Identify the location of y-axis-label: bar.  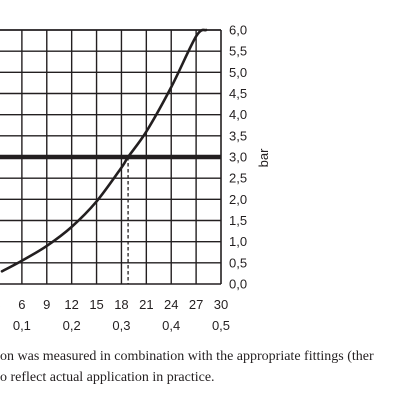
(263, 157).